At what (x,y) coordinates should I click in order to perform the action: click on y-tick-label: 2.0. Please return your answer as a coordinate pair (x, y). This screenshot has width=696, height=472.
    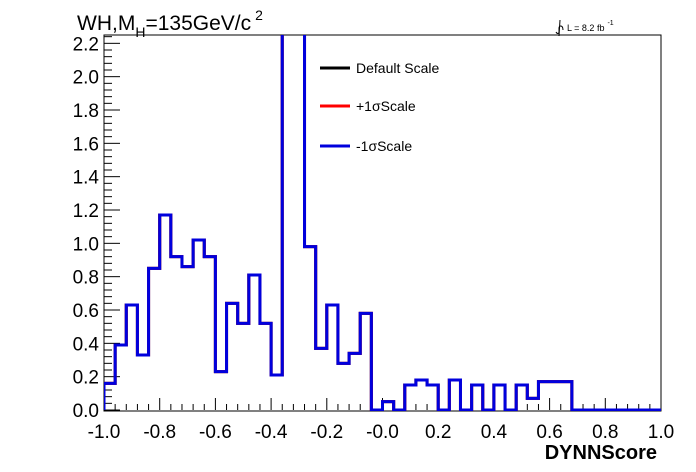
    Looking at the image, I should click on (86, 78).